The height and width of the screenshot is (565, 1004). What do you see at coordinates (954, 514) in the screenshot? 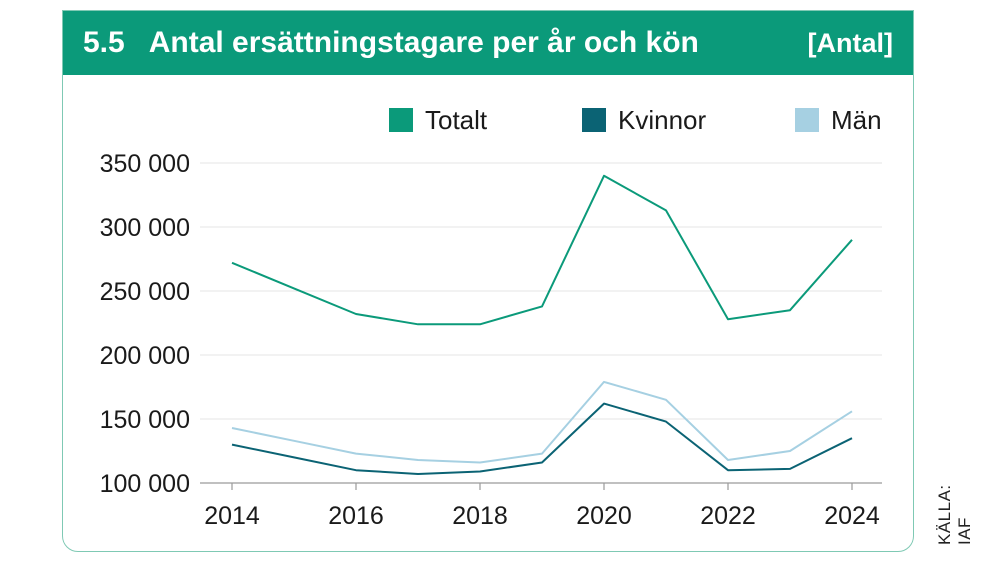
I see `source-label: KÄLLA: IAF` at bounding box center [954, 514].